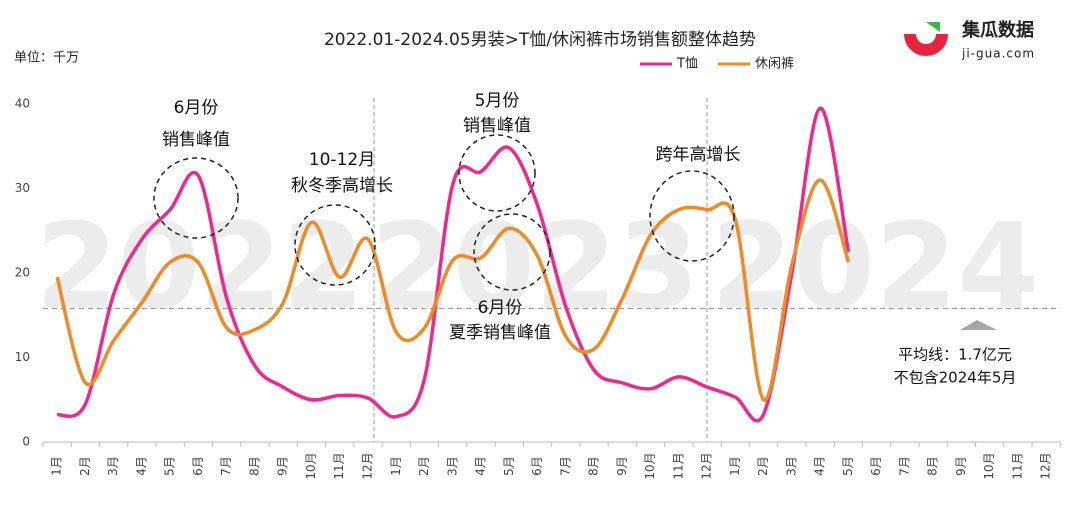 The image size is (1080, 508). What do you see at coordinates (342, 160) in the screenshot?
I see `annotation: 10-12月` at bounding box center [342, 160].